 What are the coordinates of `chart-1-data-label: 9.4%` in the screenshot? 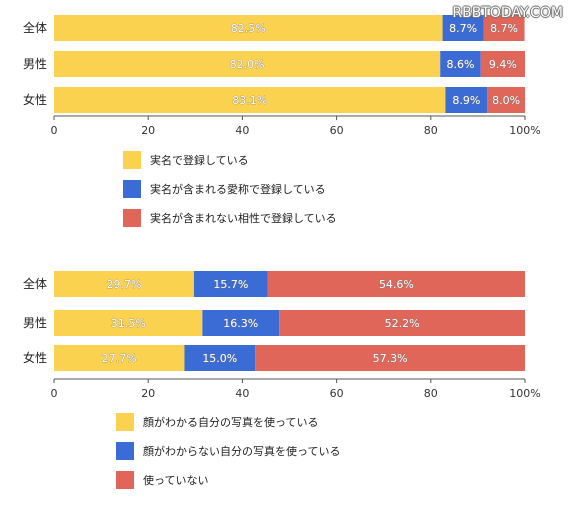 It's located at (503, 64).